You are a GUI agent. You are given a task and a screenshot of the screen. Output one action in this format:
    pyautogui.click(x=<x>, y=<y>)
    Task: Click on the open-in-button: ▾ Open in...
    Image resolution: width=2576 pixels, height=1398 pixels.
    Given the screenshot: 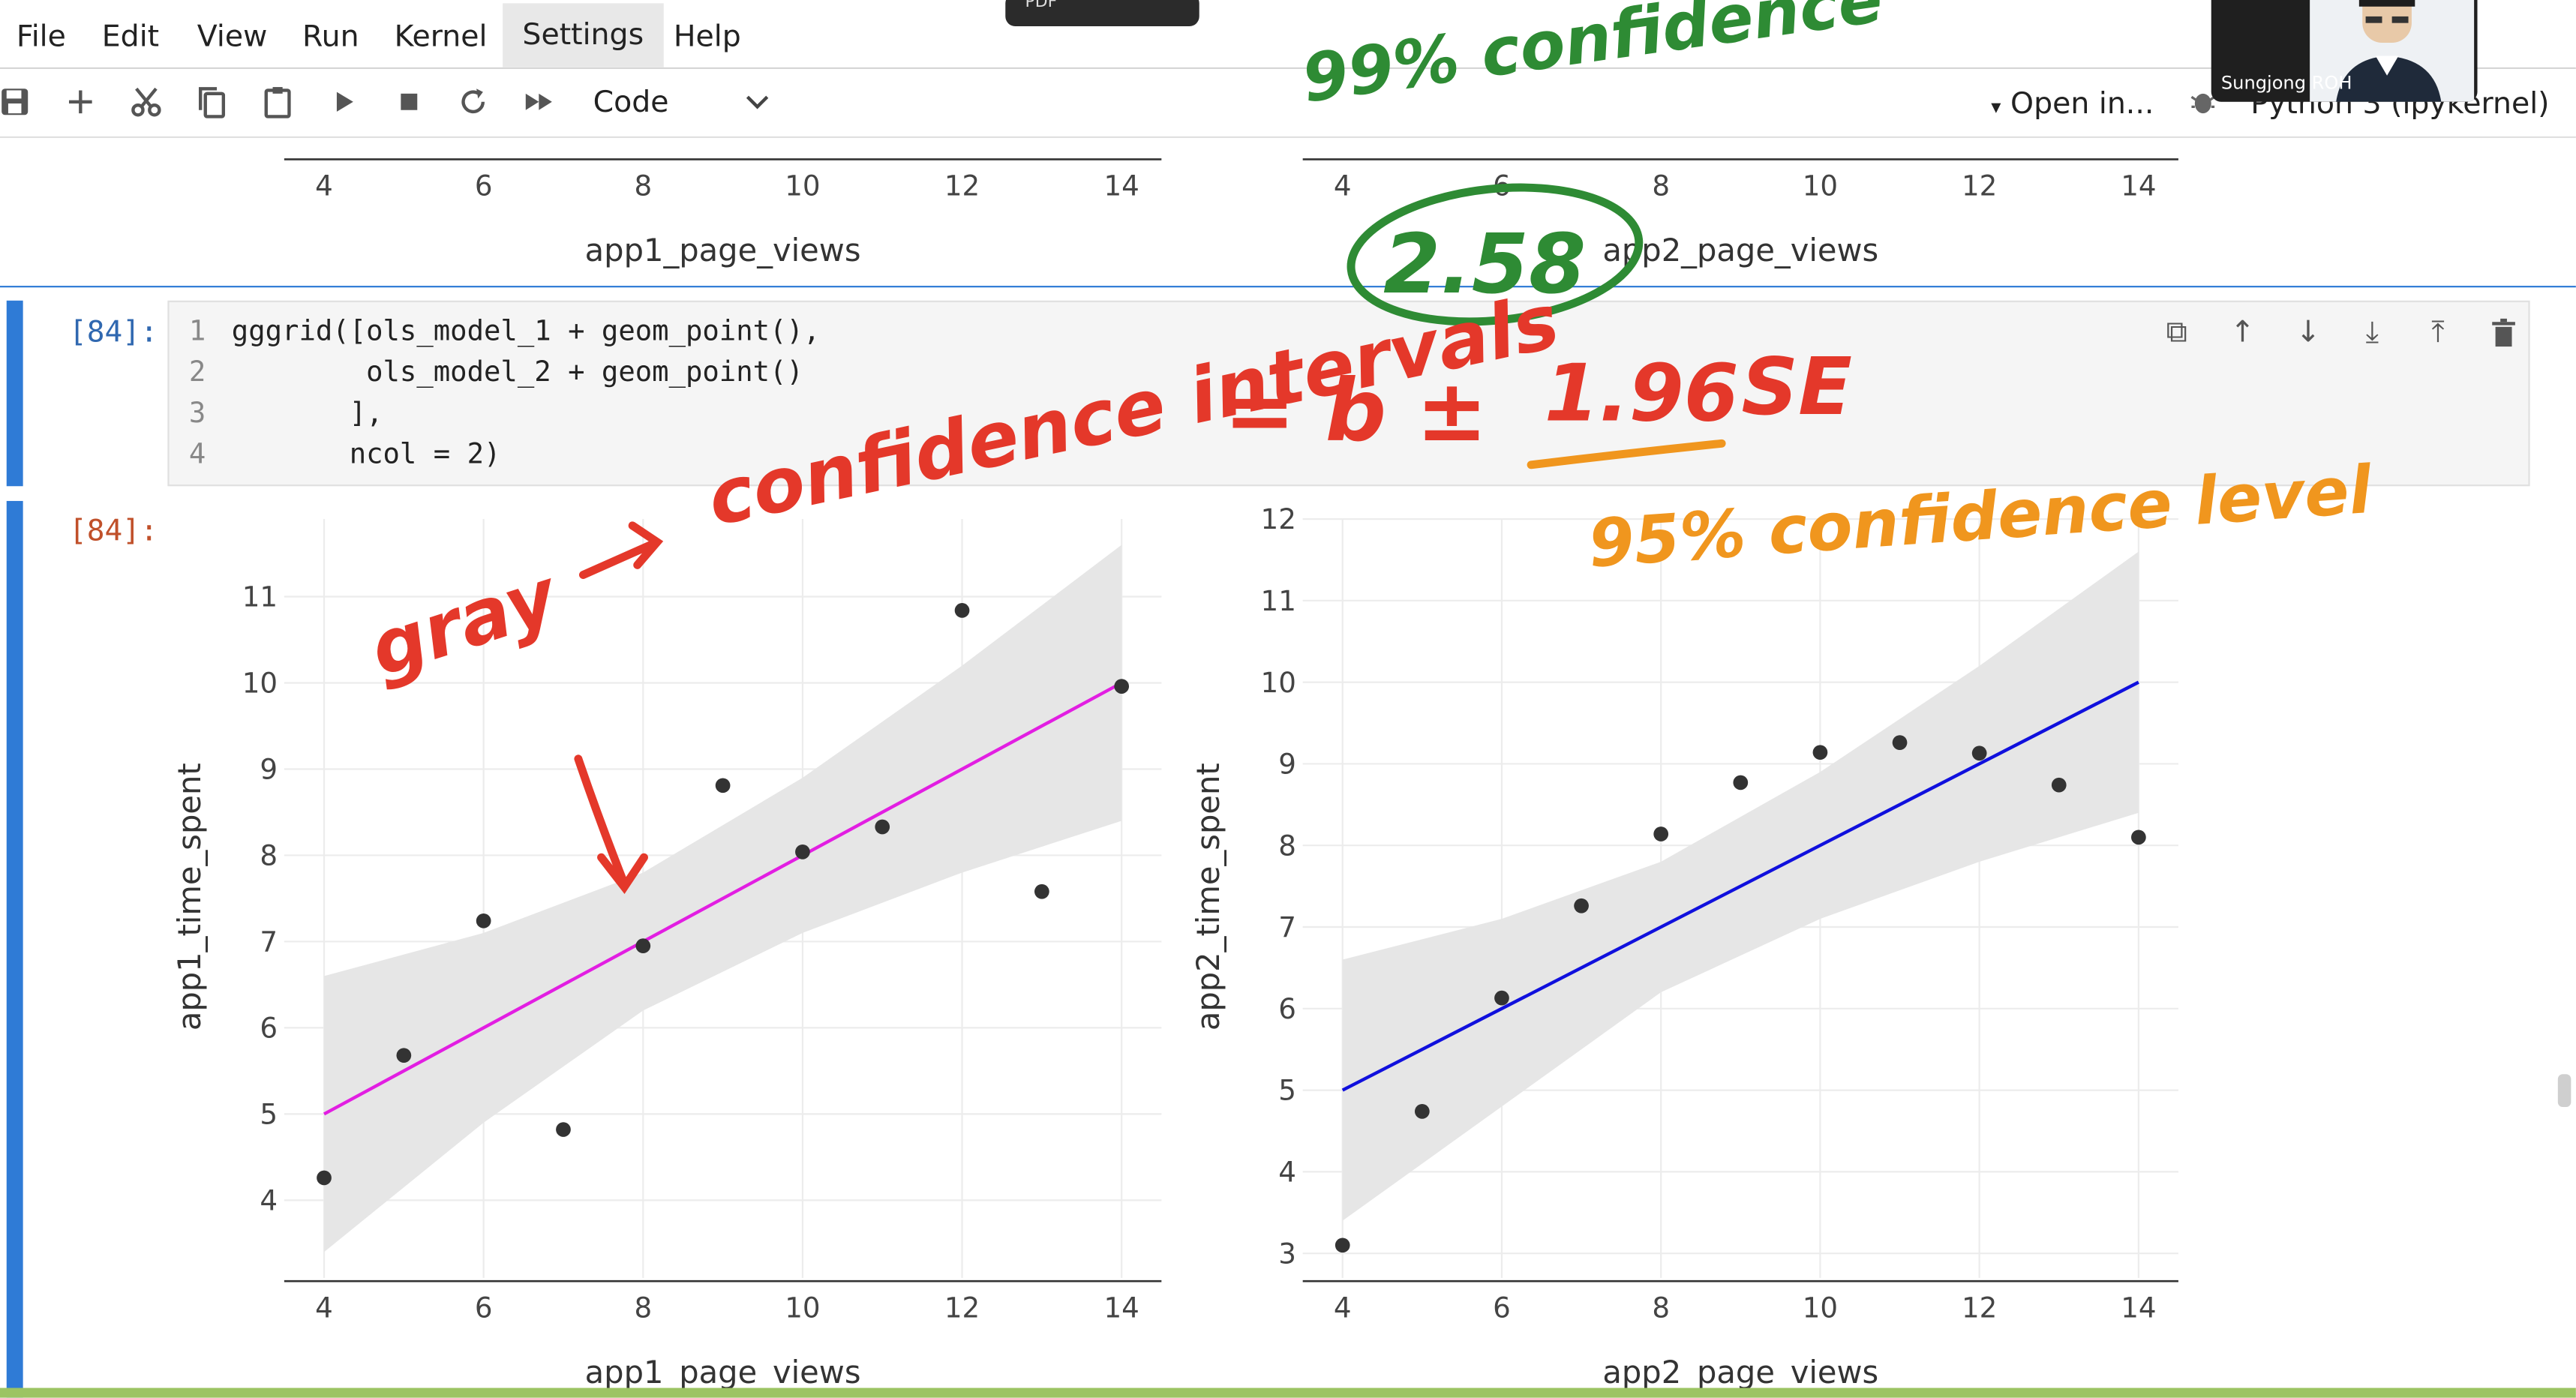 What is the action you would take?
    pyautogui.click(x=2072, y=104)
    